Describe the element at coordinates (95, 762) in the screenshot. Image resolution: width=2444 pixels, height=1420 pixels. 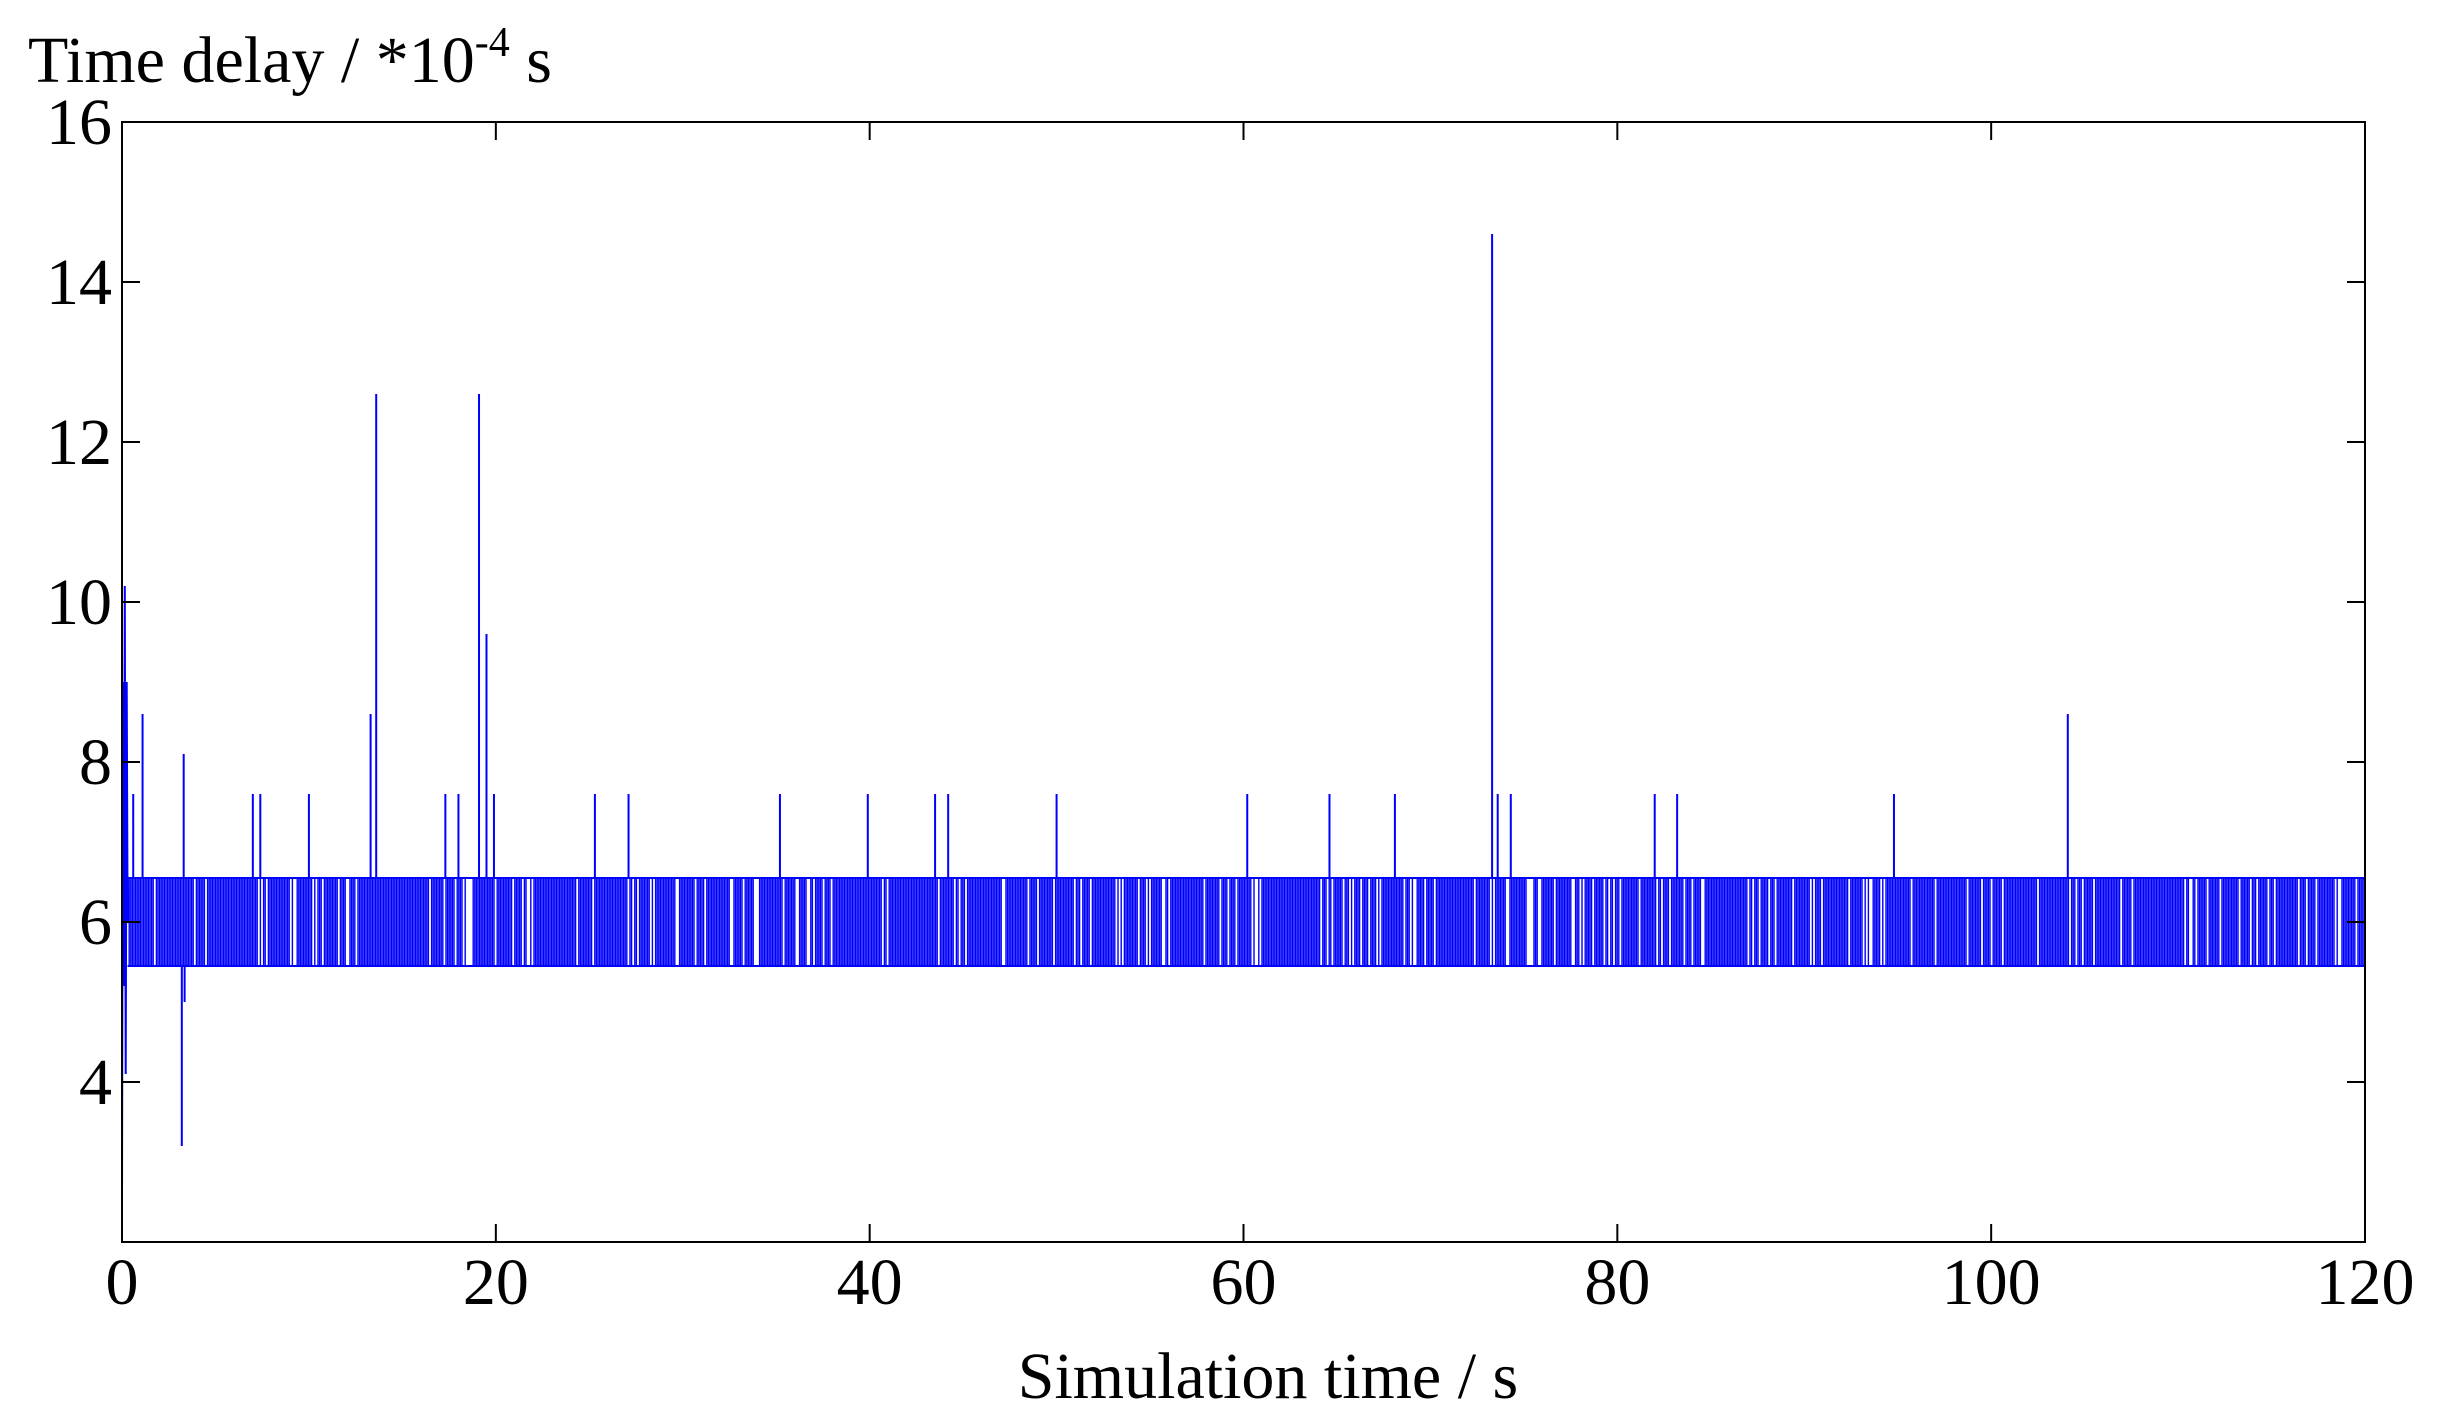
I see `y-tick-label: 8` at that location.